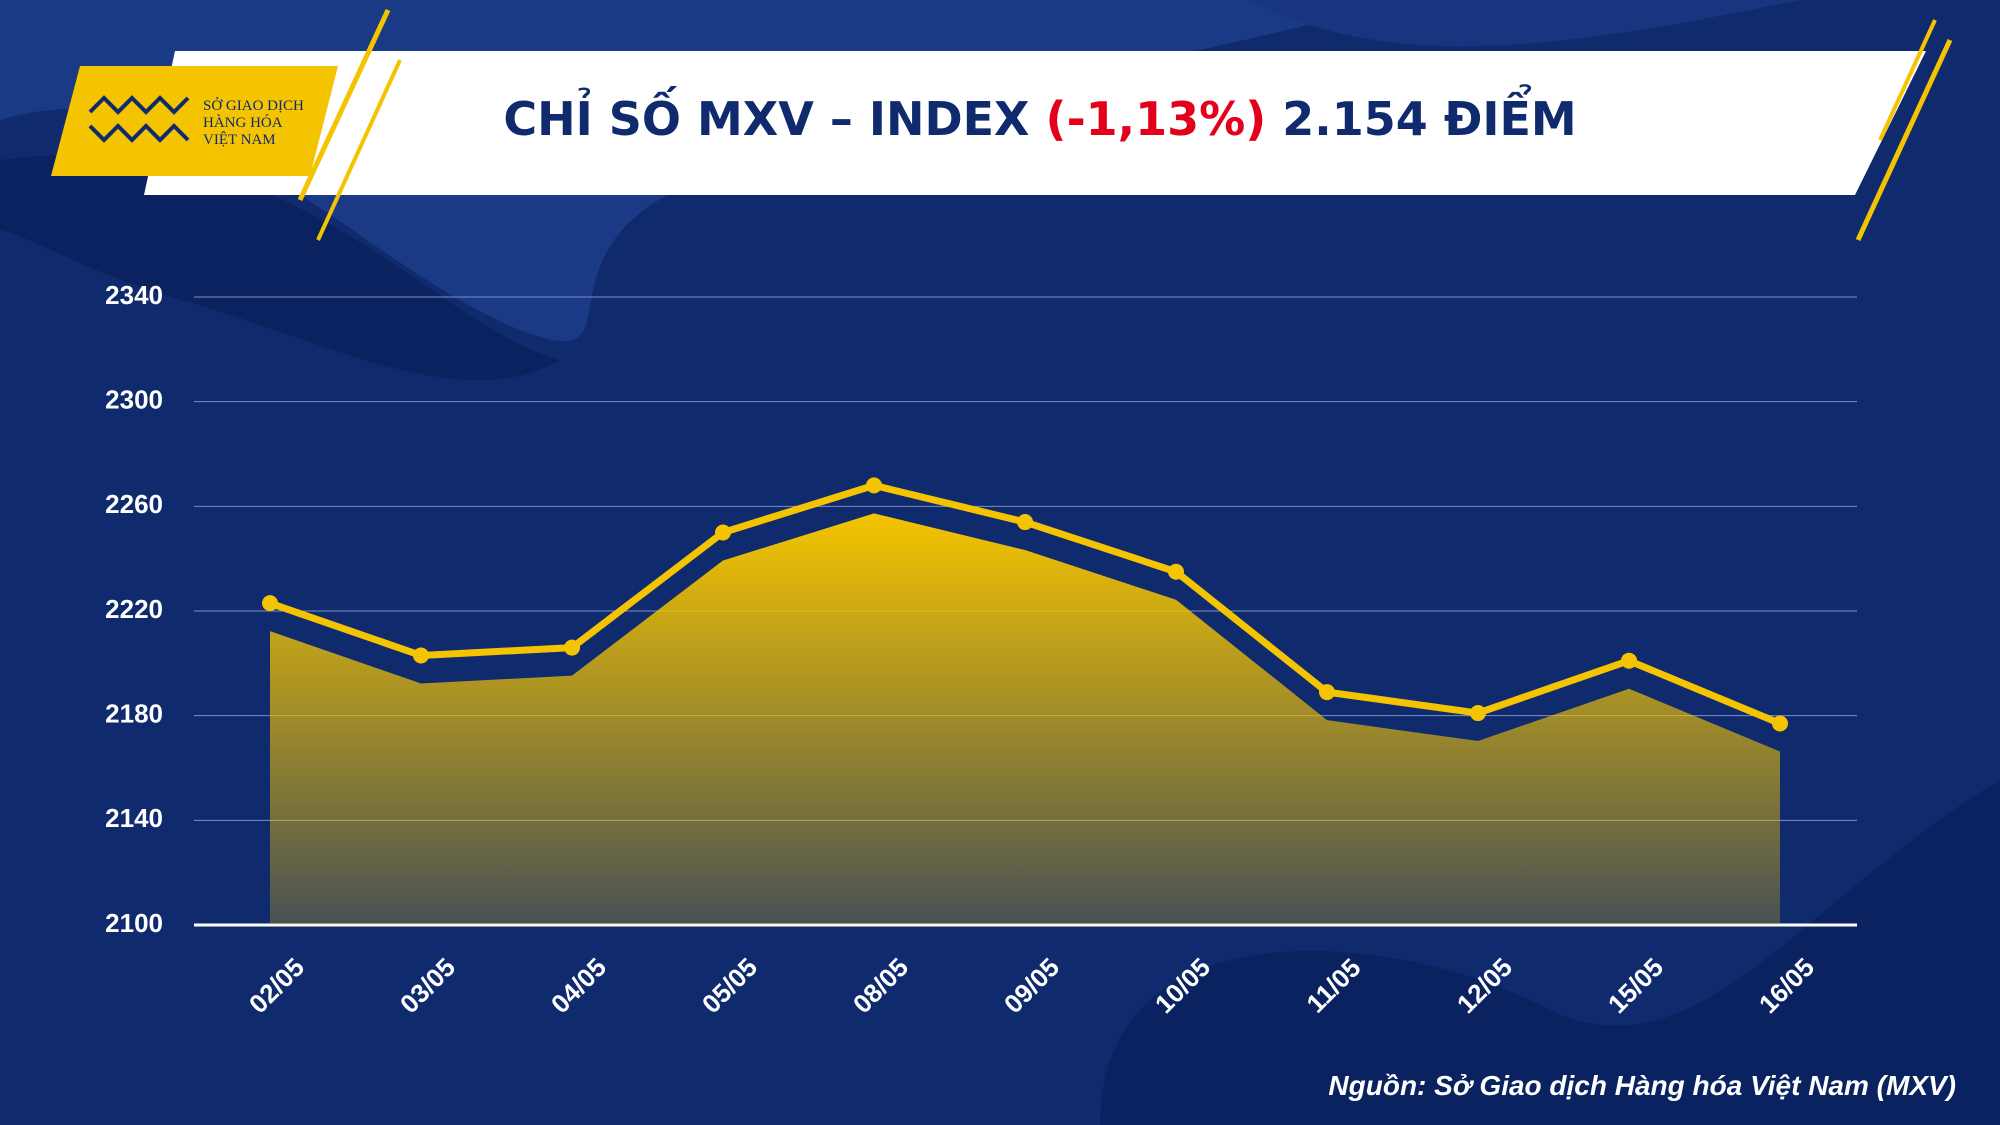  What do you see at coordinates (1429, 119) in the screenshot?
I see `title-value: 2.154 ĐIỂM` at bounding box center [1429, 119].